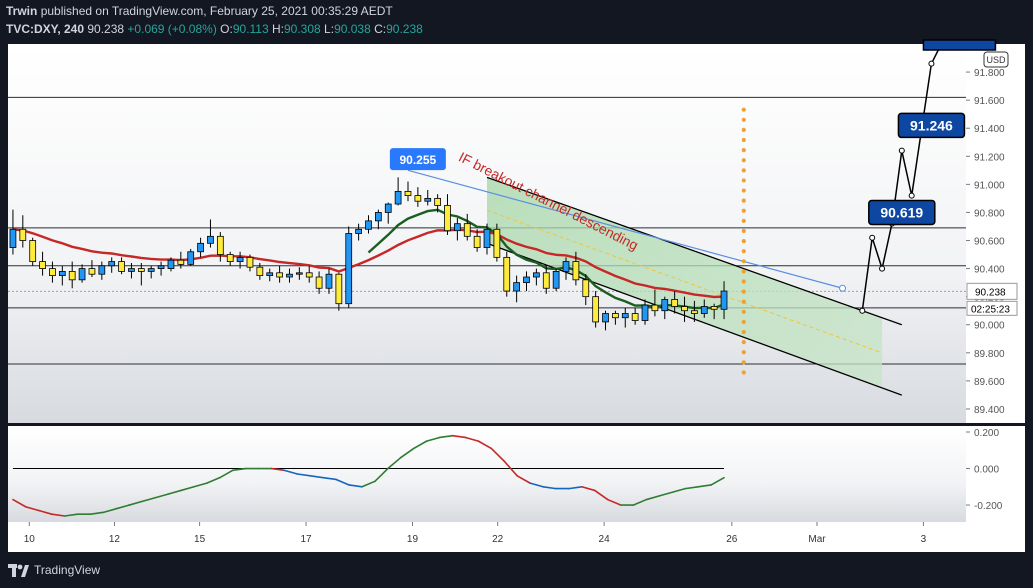 The width and height of the screenshot is (1033, 588). Describe the element at coordinates (413, 539) in the screenshot. I see `time-tick-label: 19` at that location.